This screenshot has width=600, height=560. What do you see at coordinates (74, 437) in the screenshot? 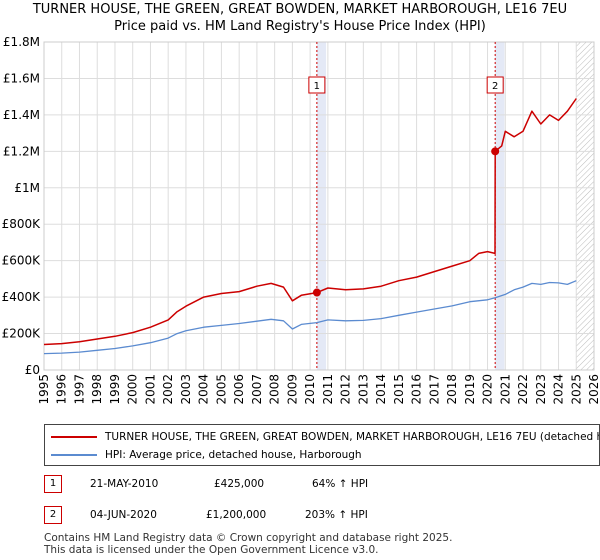
I see `legend-swatch-property` at bounding box center [74, 437].